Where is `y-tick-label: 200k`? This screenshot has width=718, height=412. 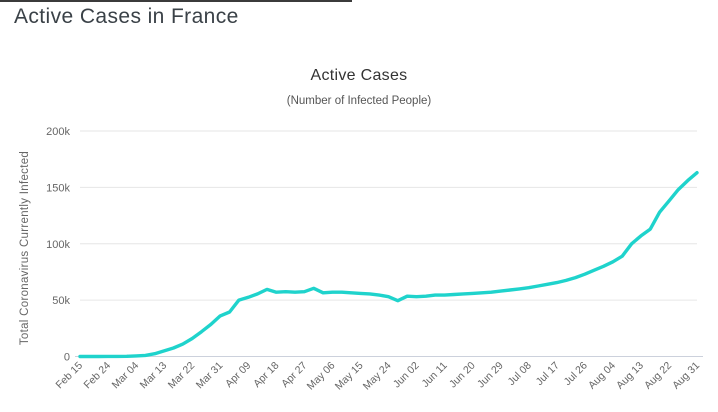 y-tick-label: 200k is located at coordinates (58, 132).